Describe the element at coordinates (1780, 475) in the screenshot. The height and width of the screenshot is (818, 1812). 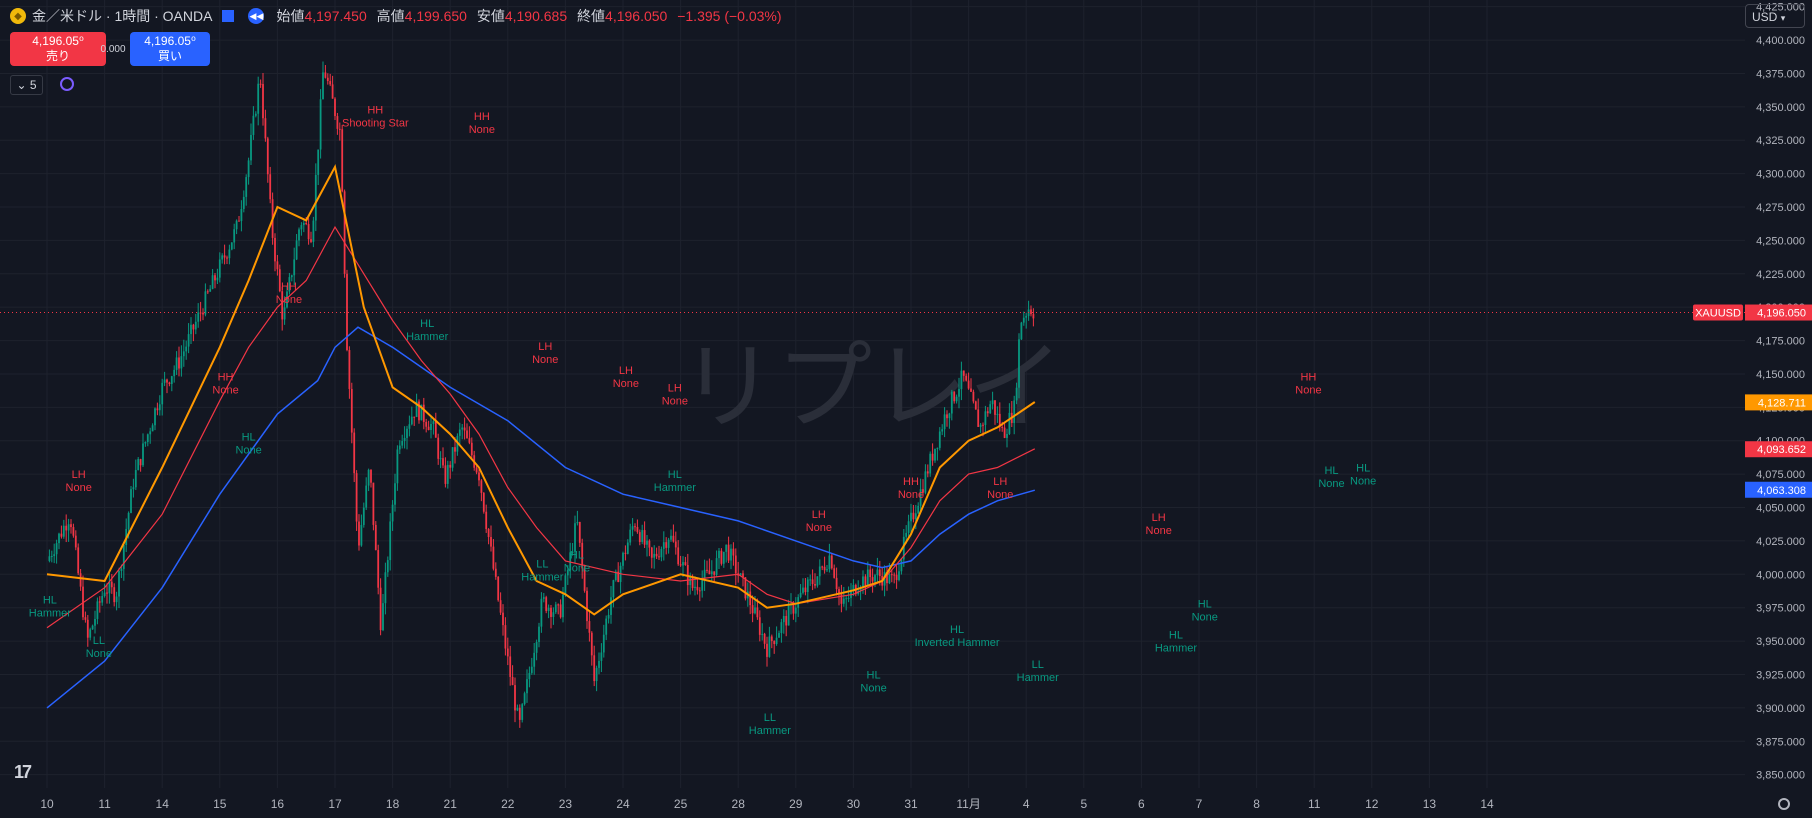
I see `y-tick-label: 4,075.000` at that location.